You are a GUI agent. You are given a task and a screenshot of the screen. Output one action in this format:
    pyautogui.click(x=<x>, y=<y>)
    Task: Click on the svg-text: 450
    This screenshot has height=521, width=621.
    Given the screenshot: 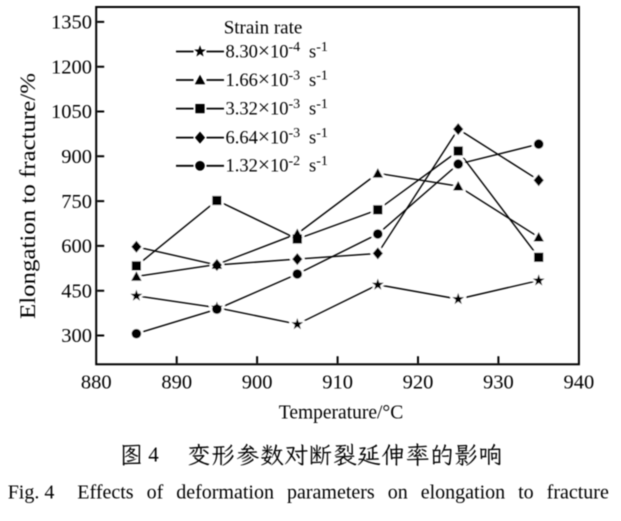 What is the action you would take?
    pyautogui.click(x=76, y=291)
    